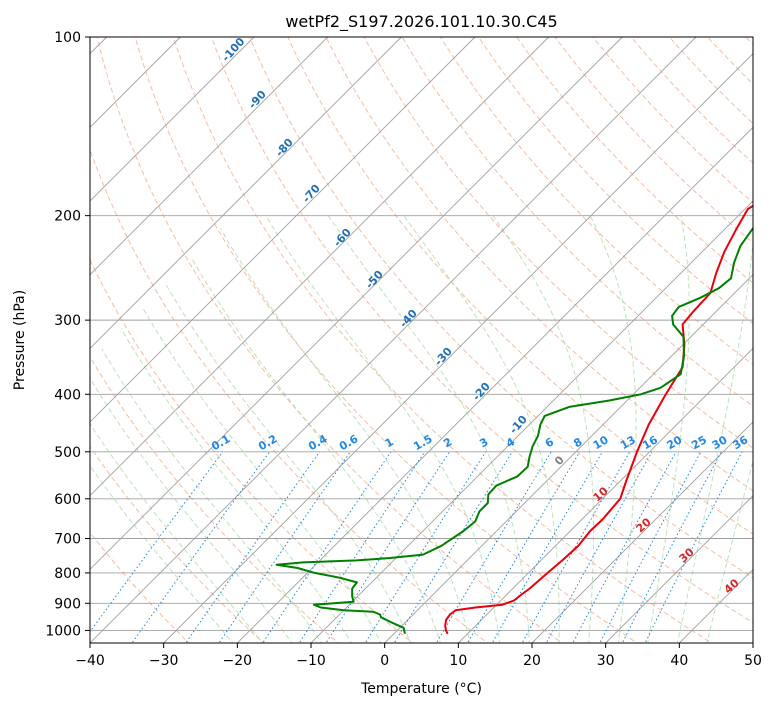  Describe the element at coordinates (549, 442) in the screenshot. I see `mixing-ratio-label: 6` at that location.